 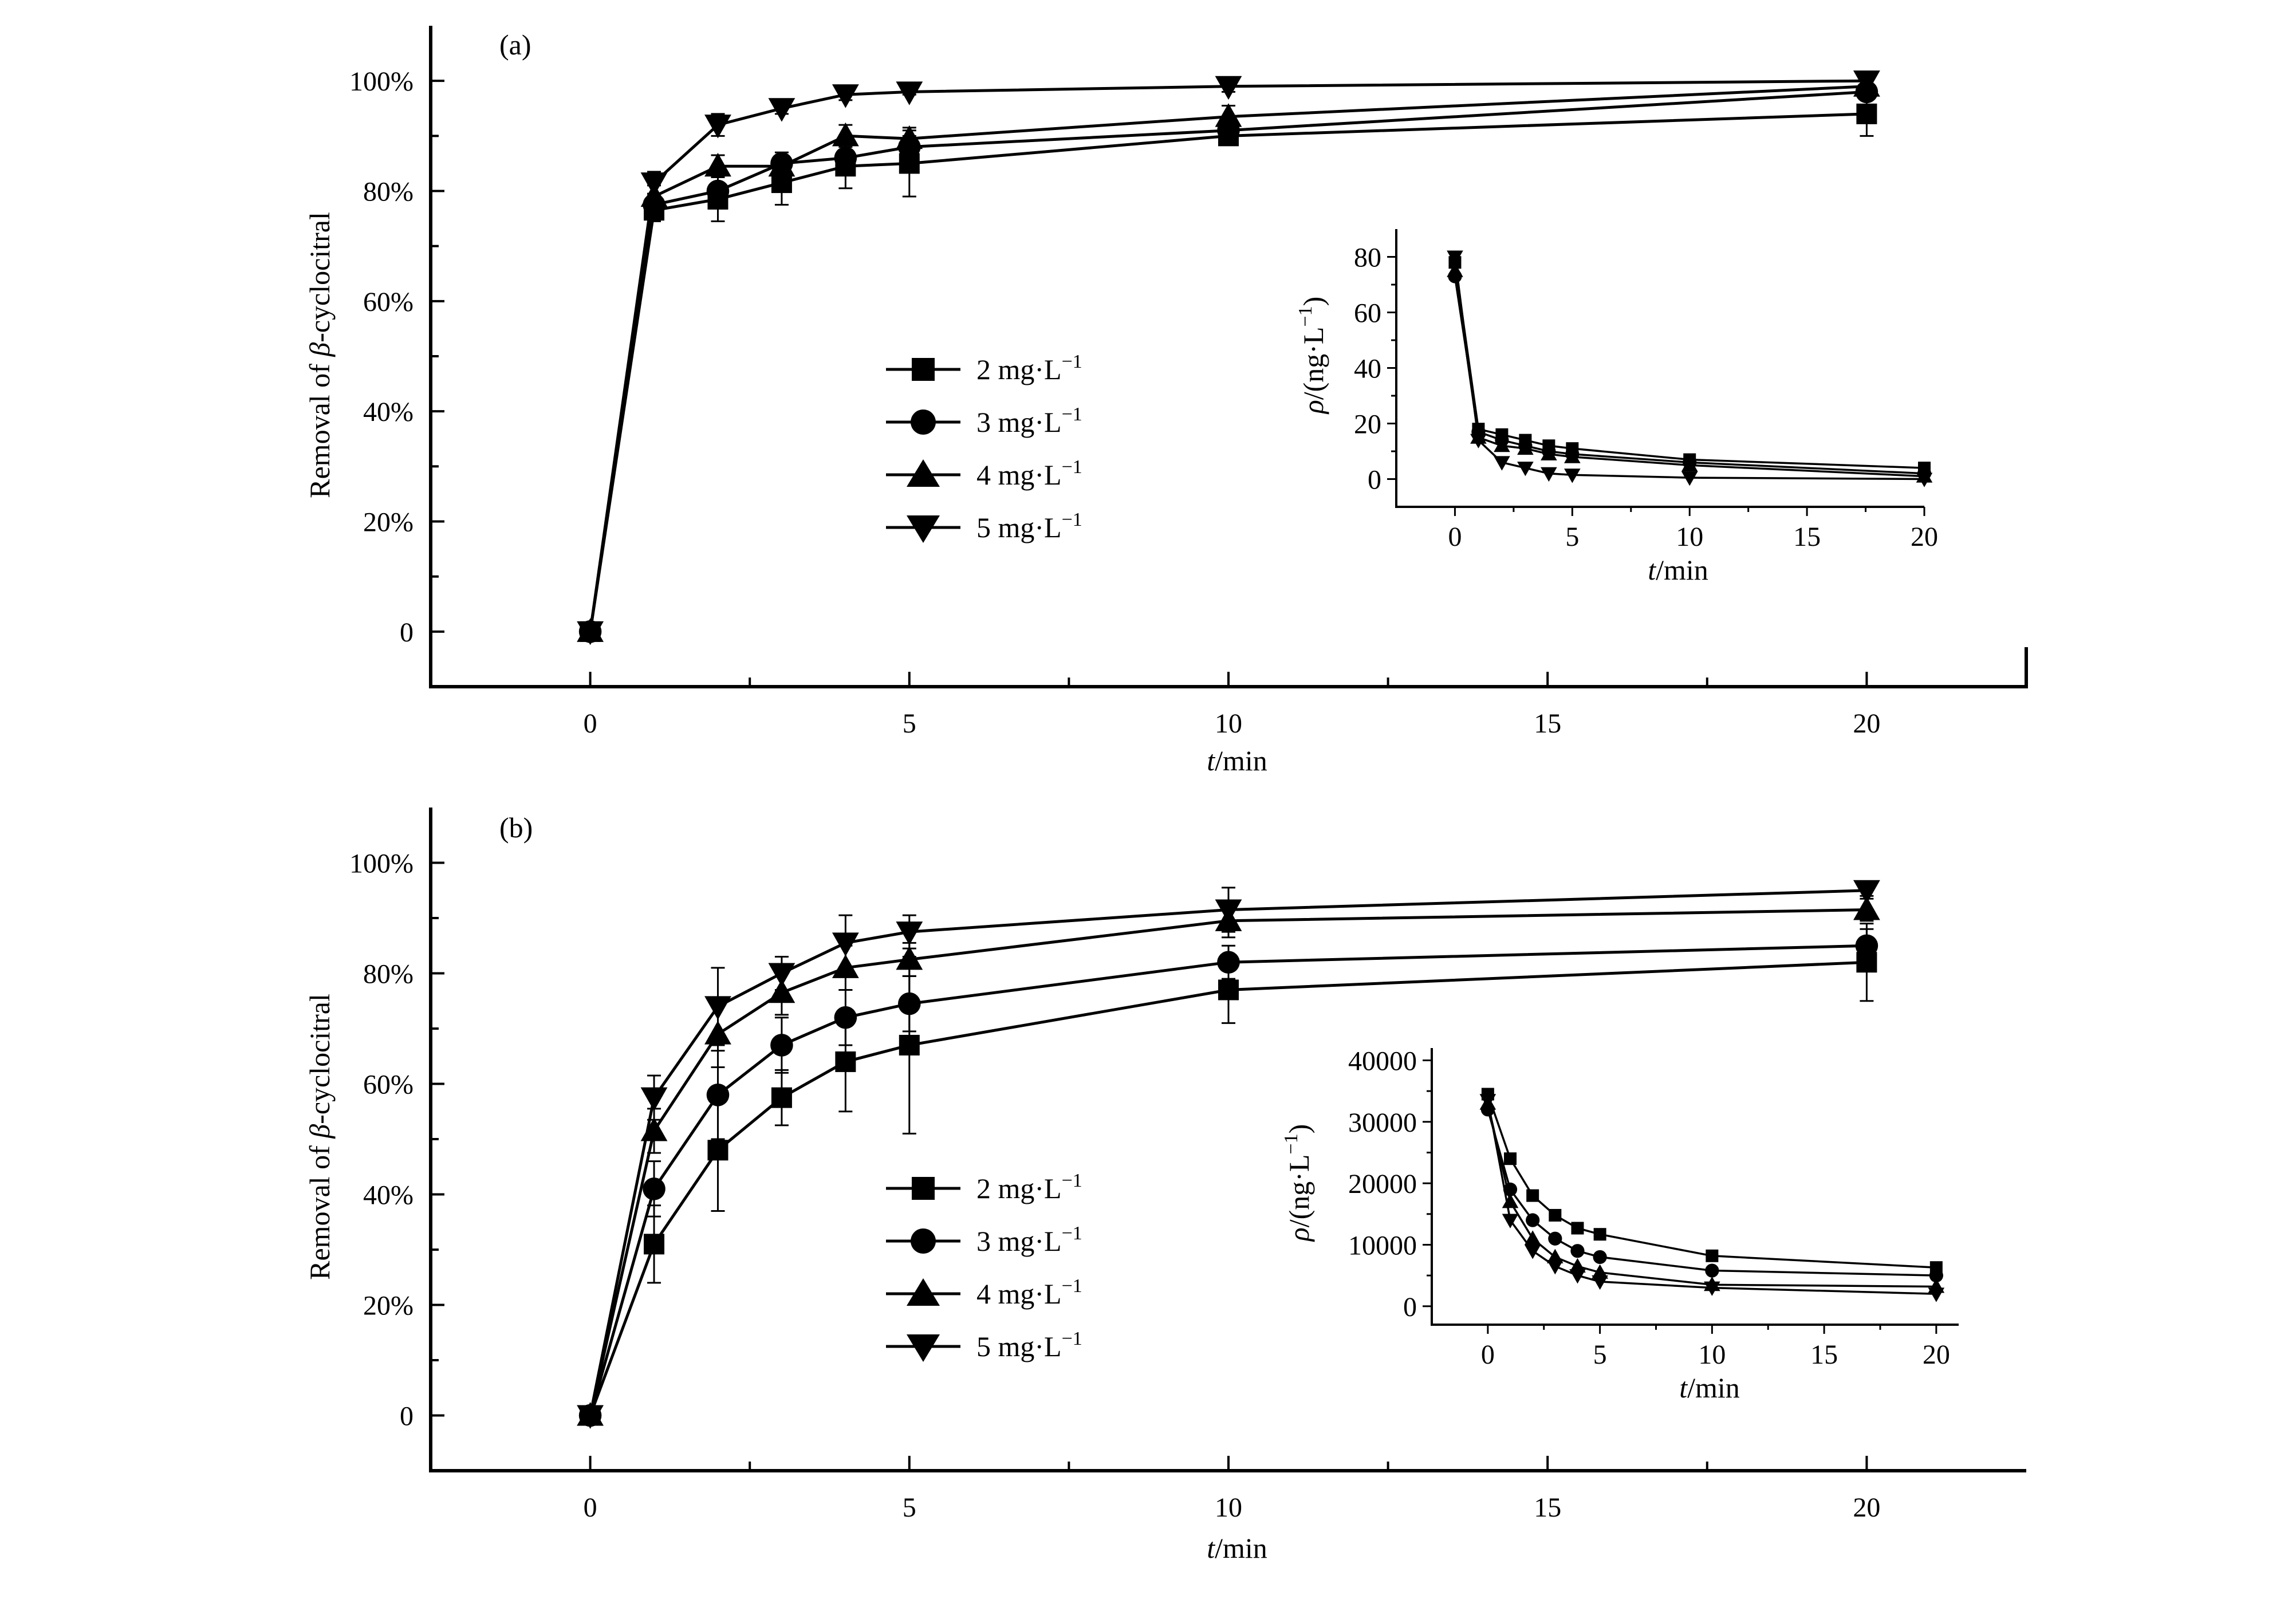 What do you see at coordinates (1709, 1388) in the screenshot?
I see `panel-b-inset-x-axis-title: t/min` at bounding box center [1709, 1388].